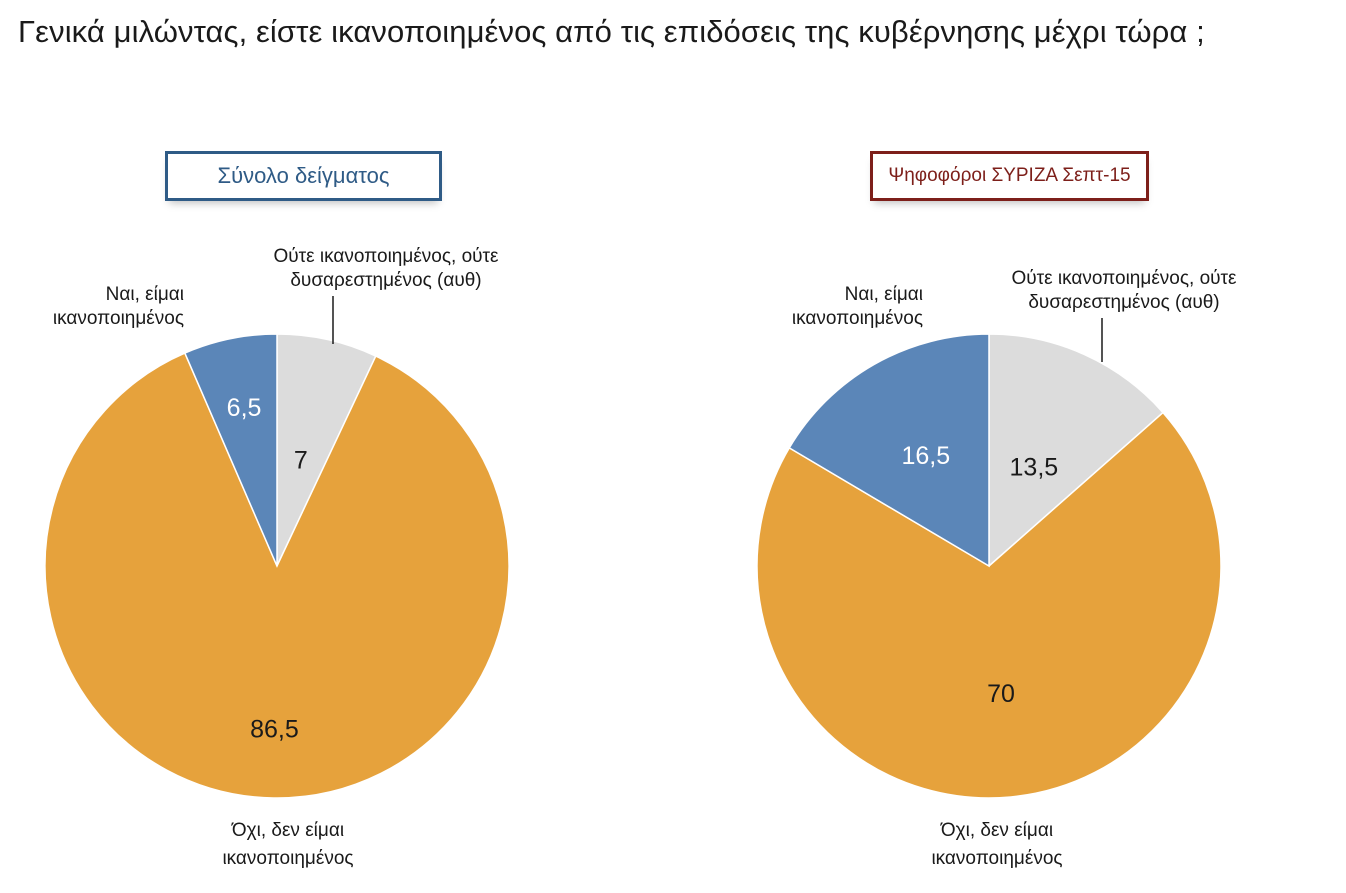 The image size is (1346, 893). I want to click on slice-value-label: 70, so click(1001, 694).